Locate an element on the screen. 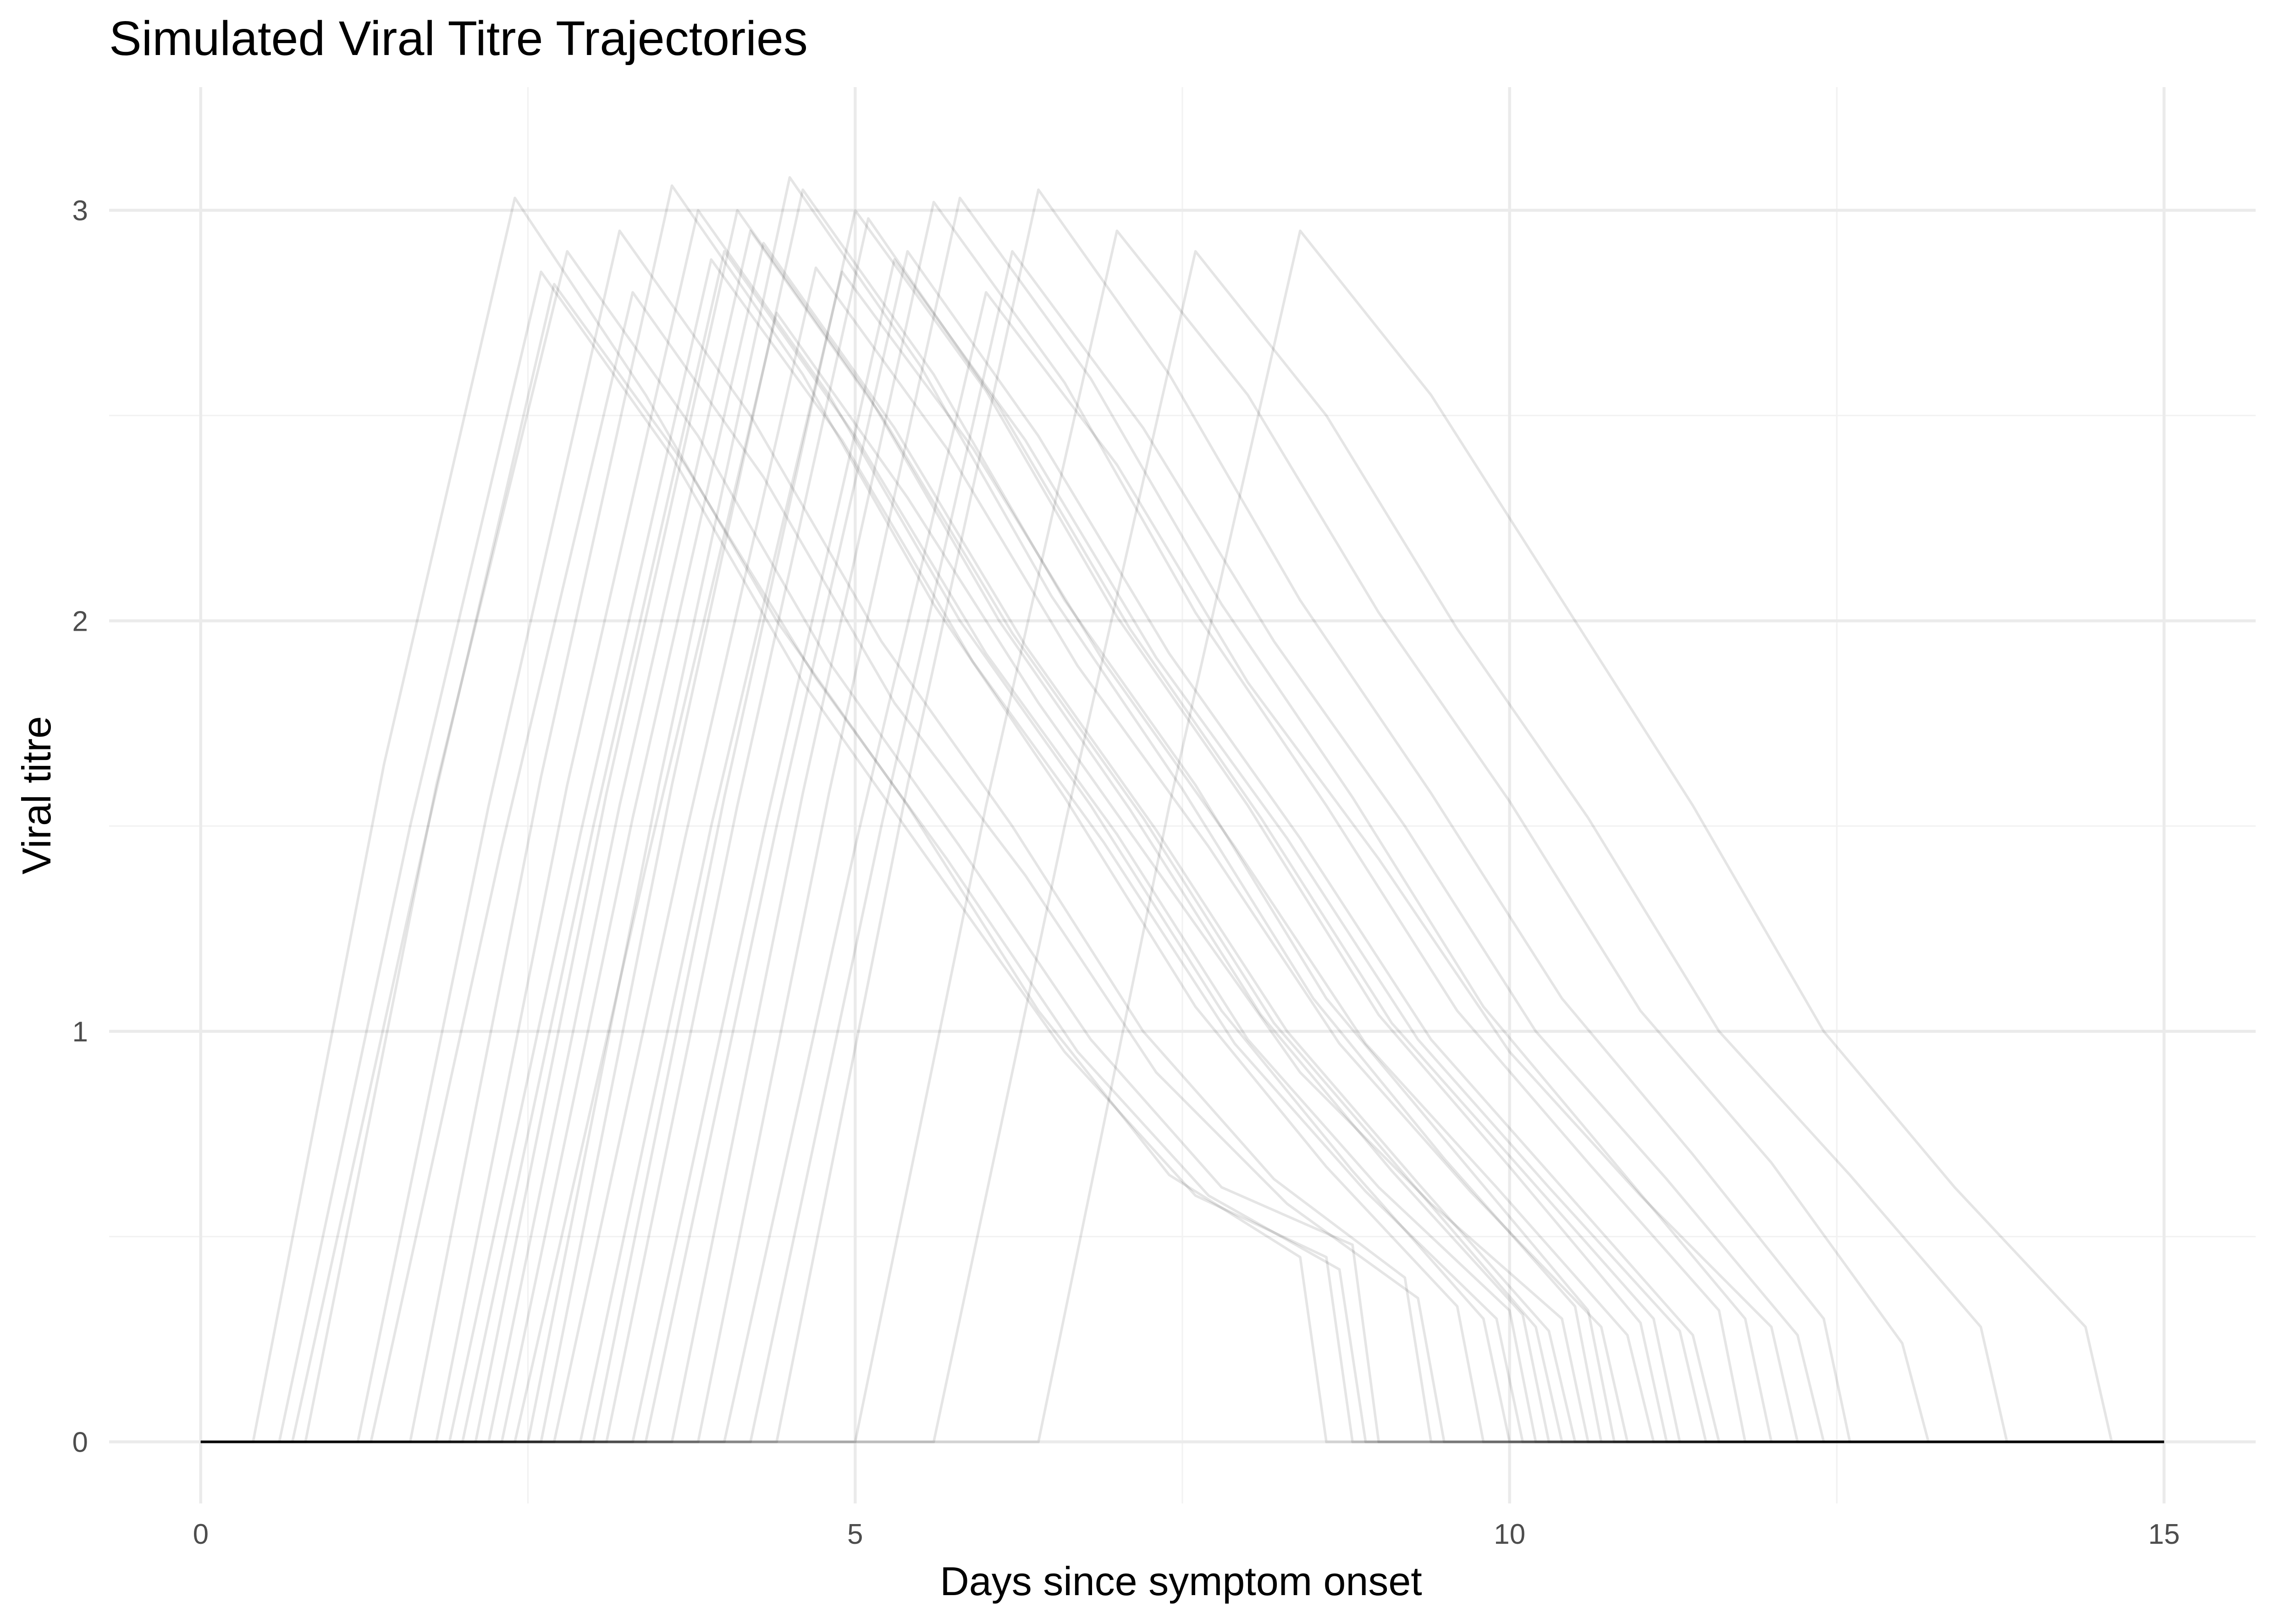 The width and height of the screenshot is (2274, 1624). y-tick-label: 1 is located at coordinates (80, 1032).